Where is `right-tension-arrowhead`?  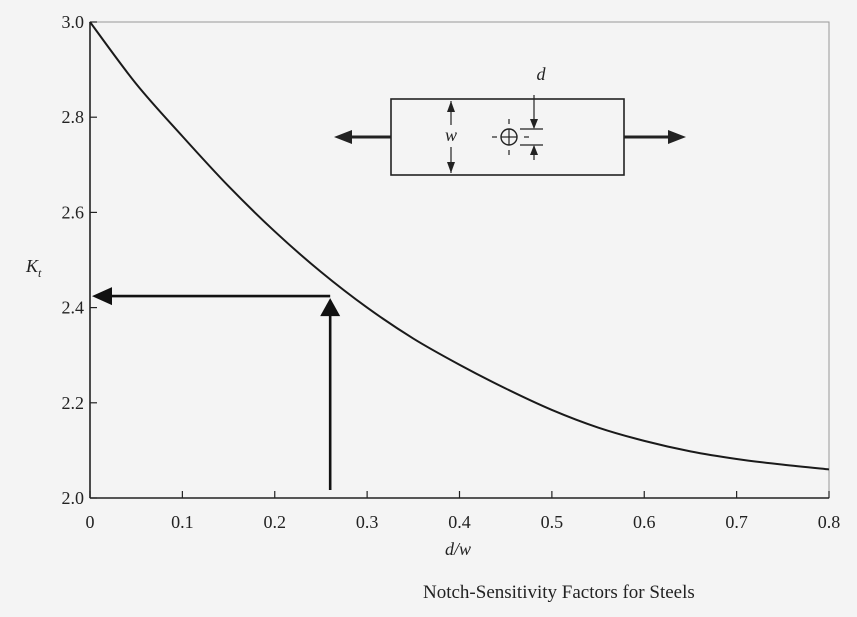
right-tension-arrowhead is located at coordinates (677, 137).